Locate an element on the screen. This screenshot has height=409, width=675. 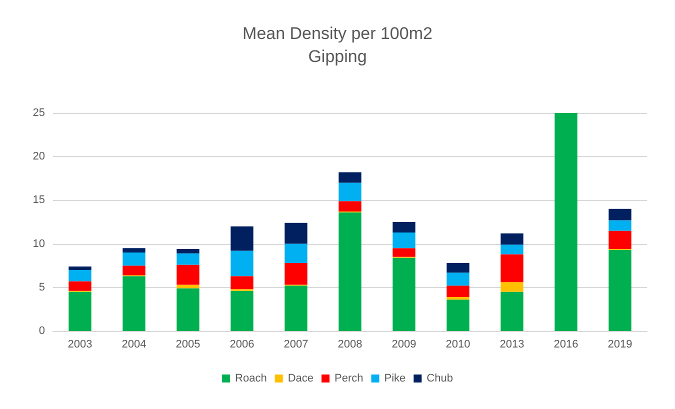
x-tick-label: 2006 is located at coordinates (242, 344).